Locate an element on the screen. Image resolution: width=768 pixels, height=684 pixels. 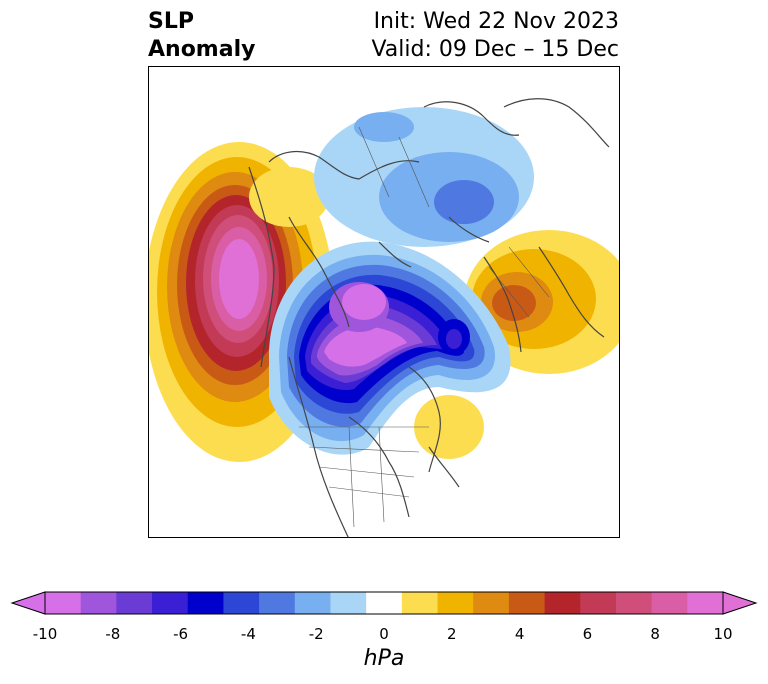
colorbar is located at coordinates (384, 603).